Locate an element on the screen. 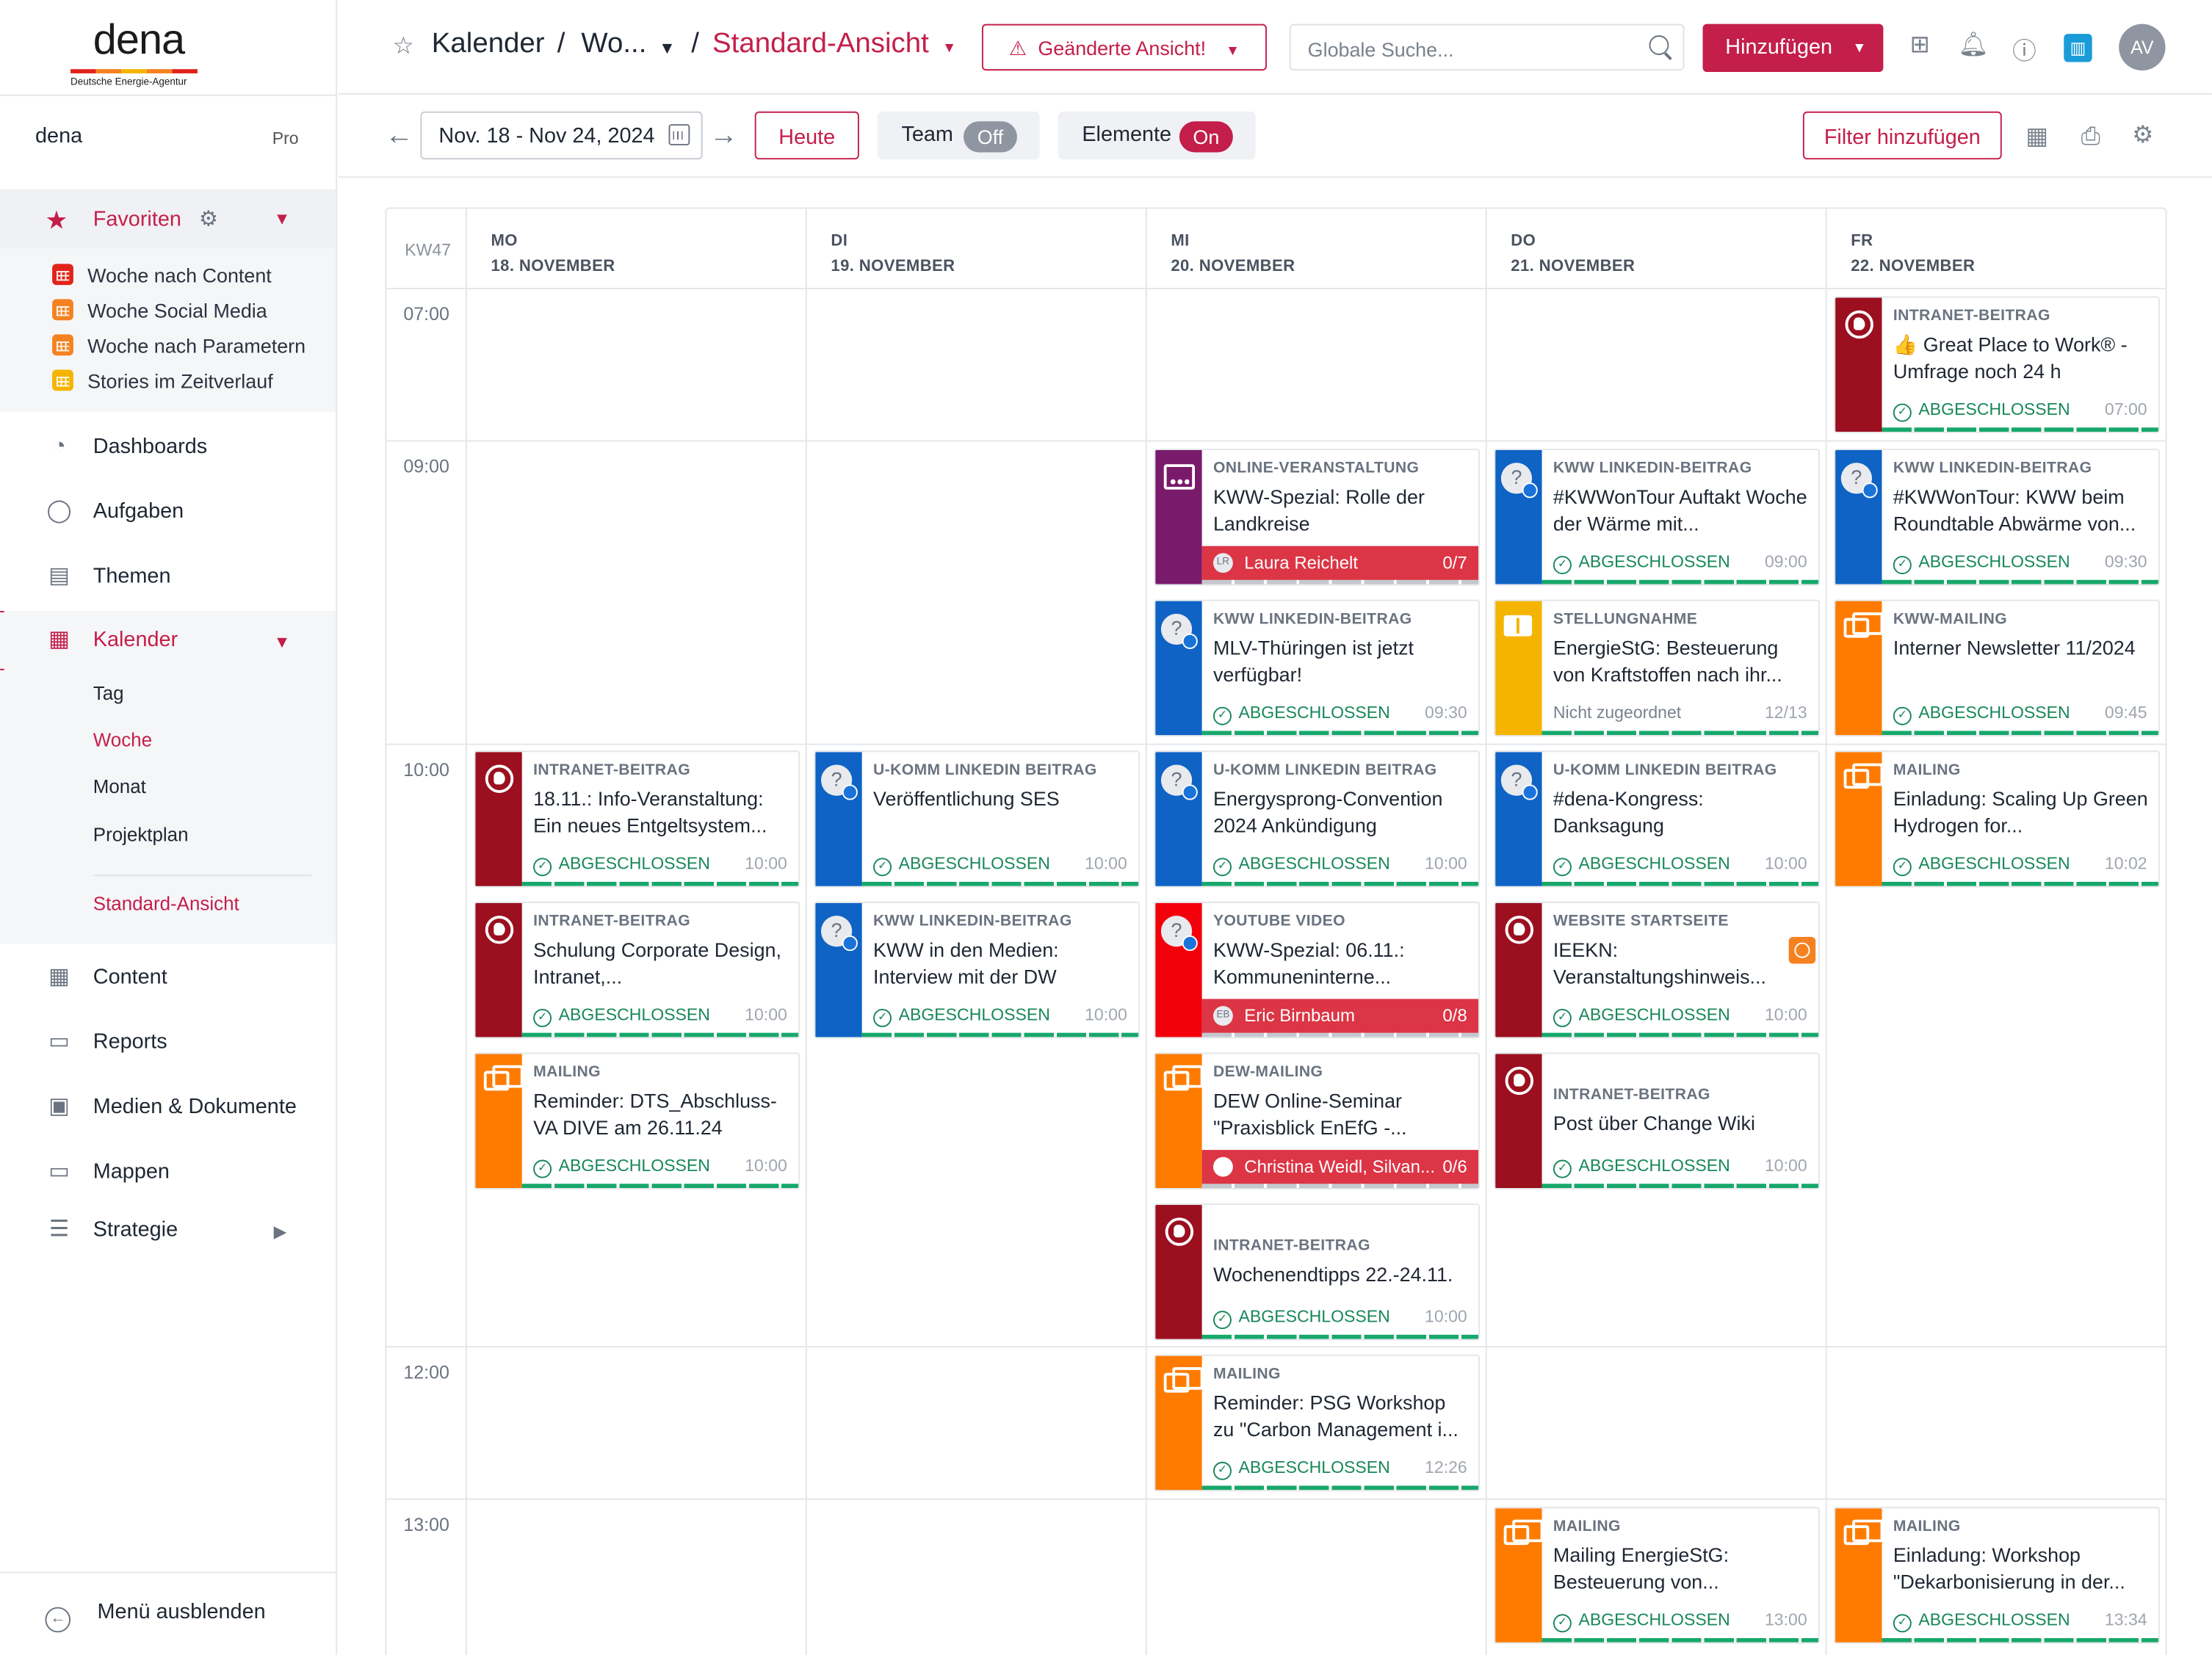 The width and height of the screenshot is (2212, 1655). elements-state: On is located at coordinates (1206, 137).